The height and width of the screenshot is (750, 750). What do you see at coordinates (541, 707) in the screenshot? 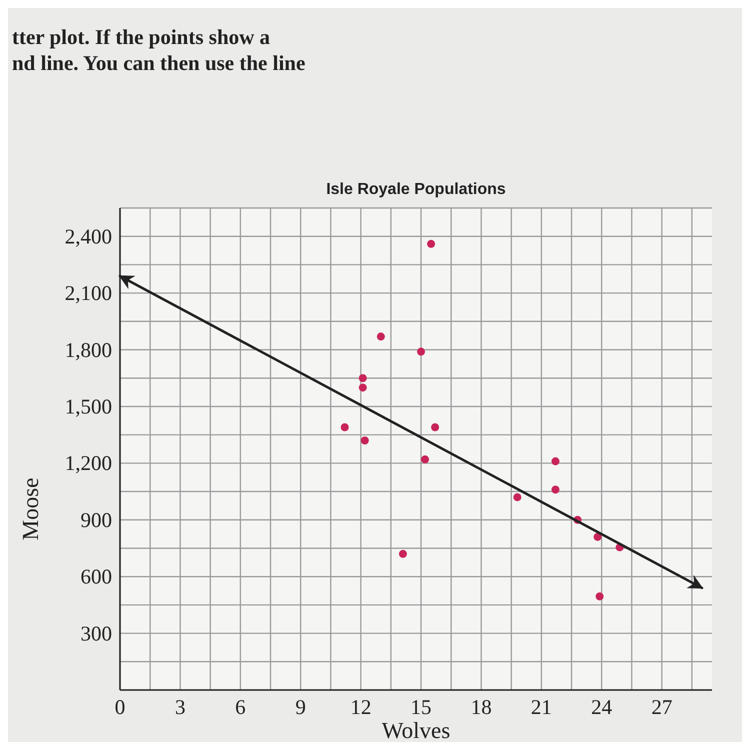
I see `x-tick-label: 21` at bounding box center [541, 707].